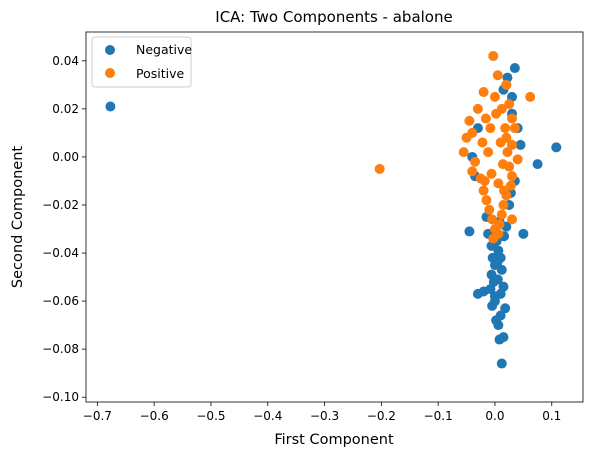 The width and height of the screenshot is (595, 459). I want to click on x-tick-label: −0.4, so click(267, 416).